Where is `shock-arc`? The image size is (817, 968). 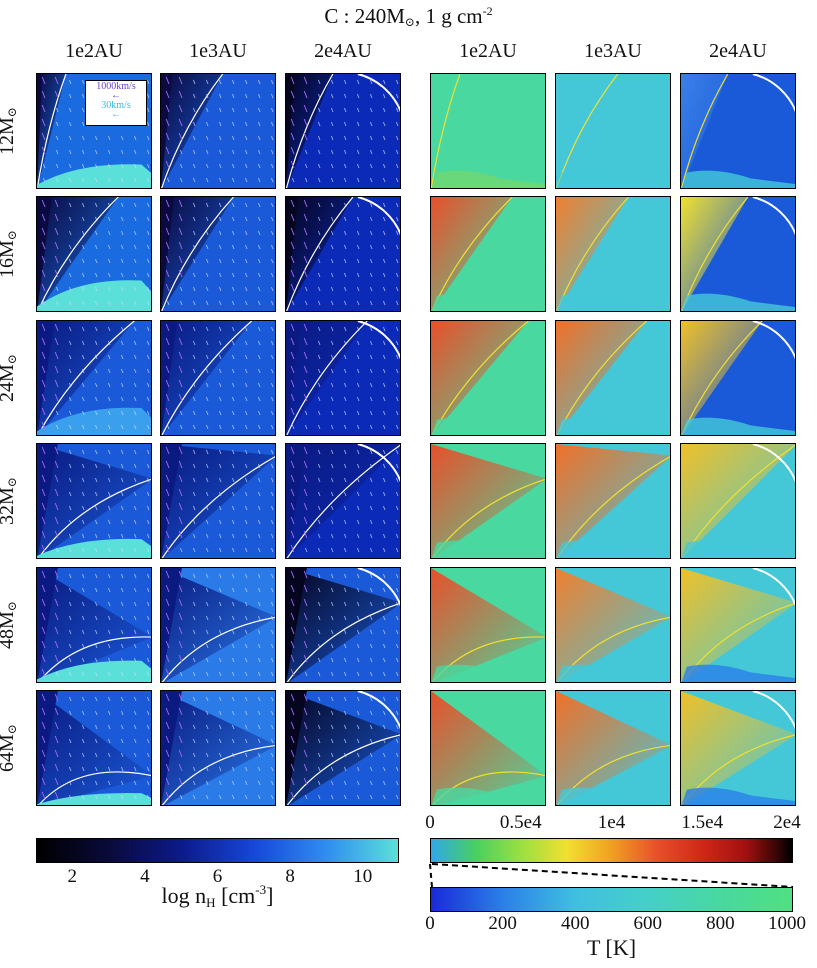
shock-arc is located at coordinates (378, 587).